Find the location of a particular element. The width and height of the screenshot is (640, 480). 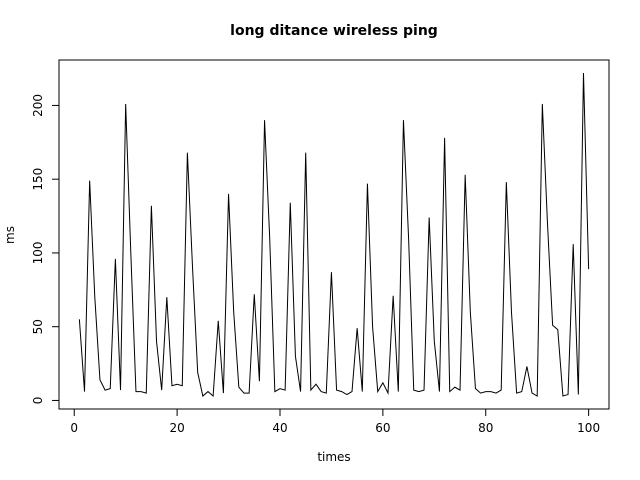

x-tick-label: 80 is located at coordinates (485, 428).